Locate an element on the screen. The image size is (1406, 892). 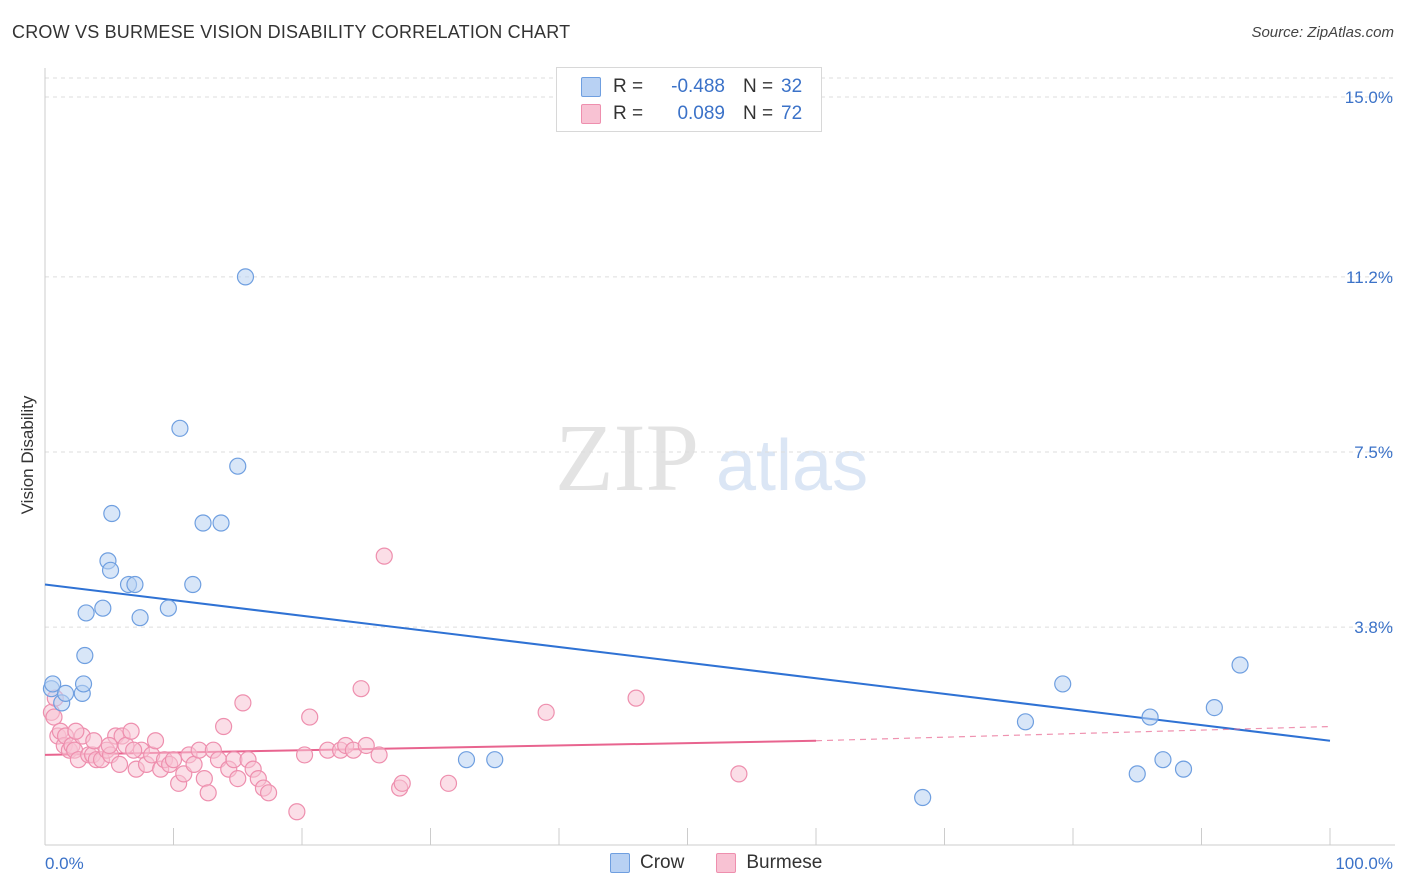
crow-swatch is located at coordinates (591, 87).